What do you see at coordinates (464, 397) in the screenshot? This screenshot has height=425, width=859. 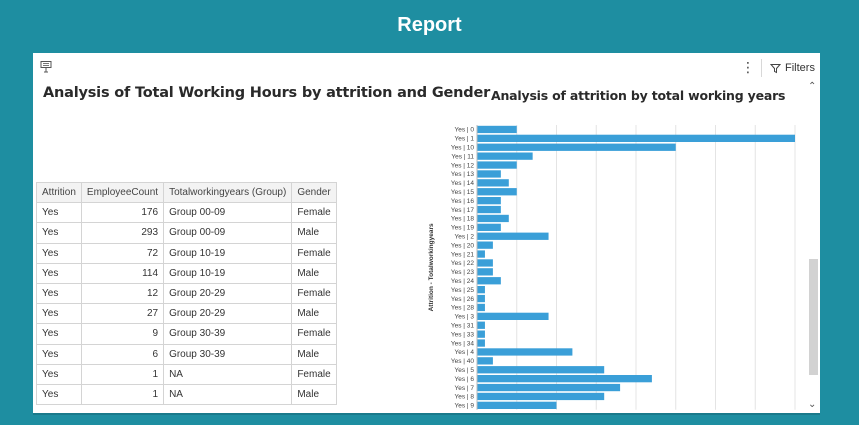 I see `y-tick-label: Yes | 8` at bounding box center [464, 397].